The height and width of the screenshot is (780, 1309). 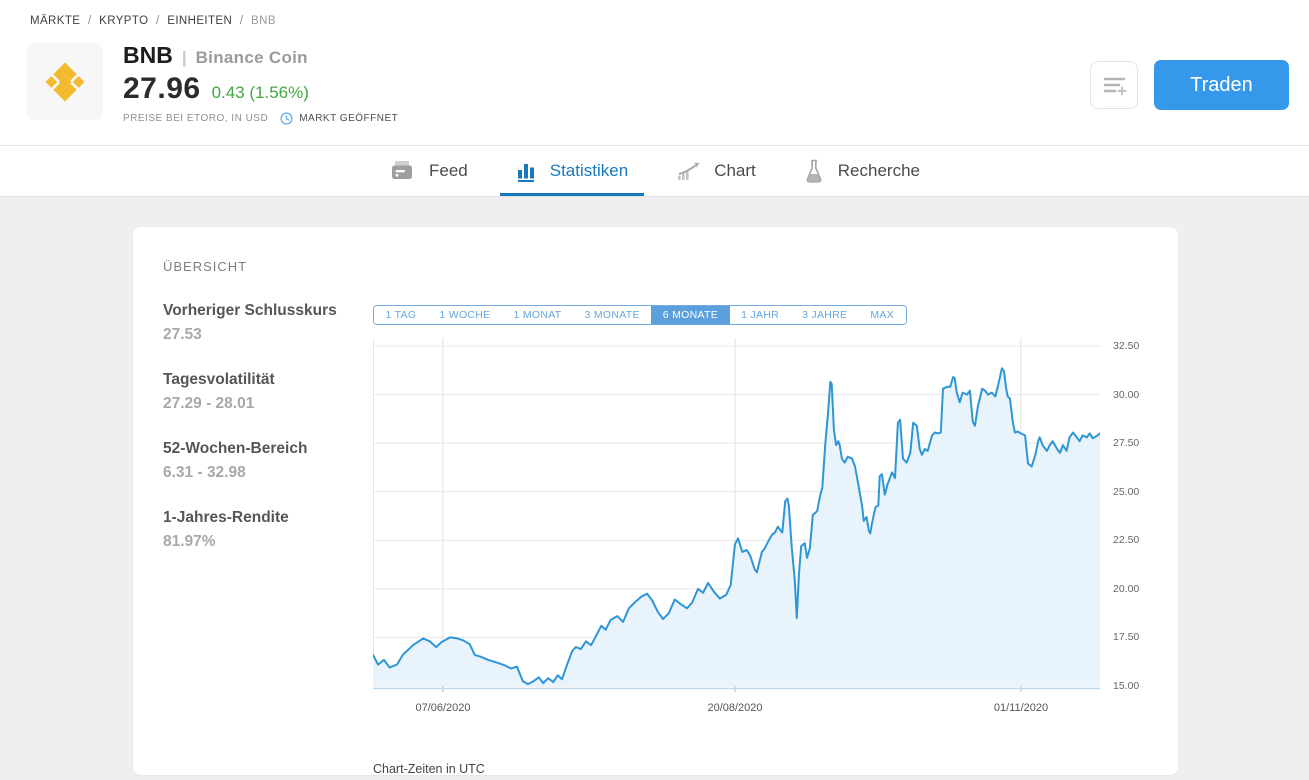 What do you see at coordinates (429, 769) in the screenshot?
I see `chart-timezone-note: Chart-Zeiten in UTC` at bounding box center [429, 769].